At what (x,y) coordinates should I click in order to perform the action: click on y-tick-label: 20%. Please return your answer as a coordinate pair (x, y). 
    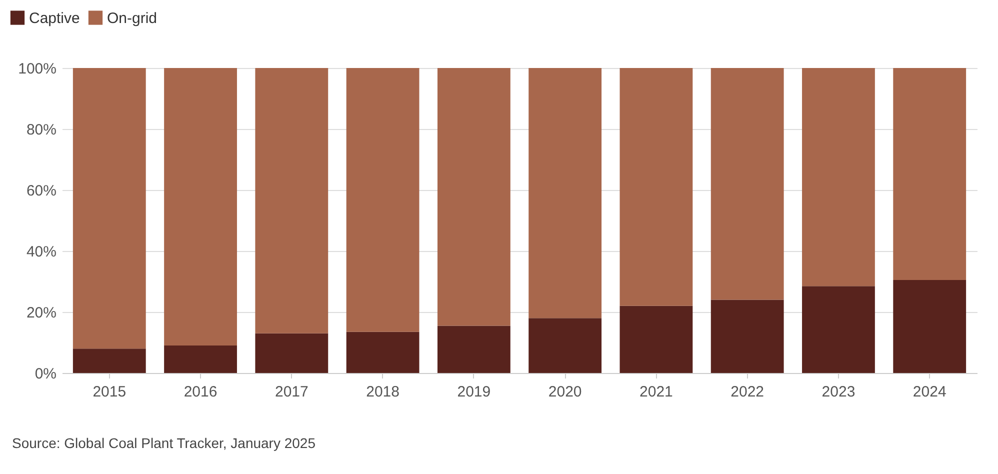
    Looking at the image, I should click on (41, 313).